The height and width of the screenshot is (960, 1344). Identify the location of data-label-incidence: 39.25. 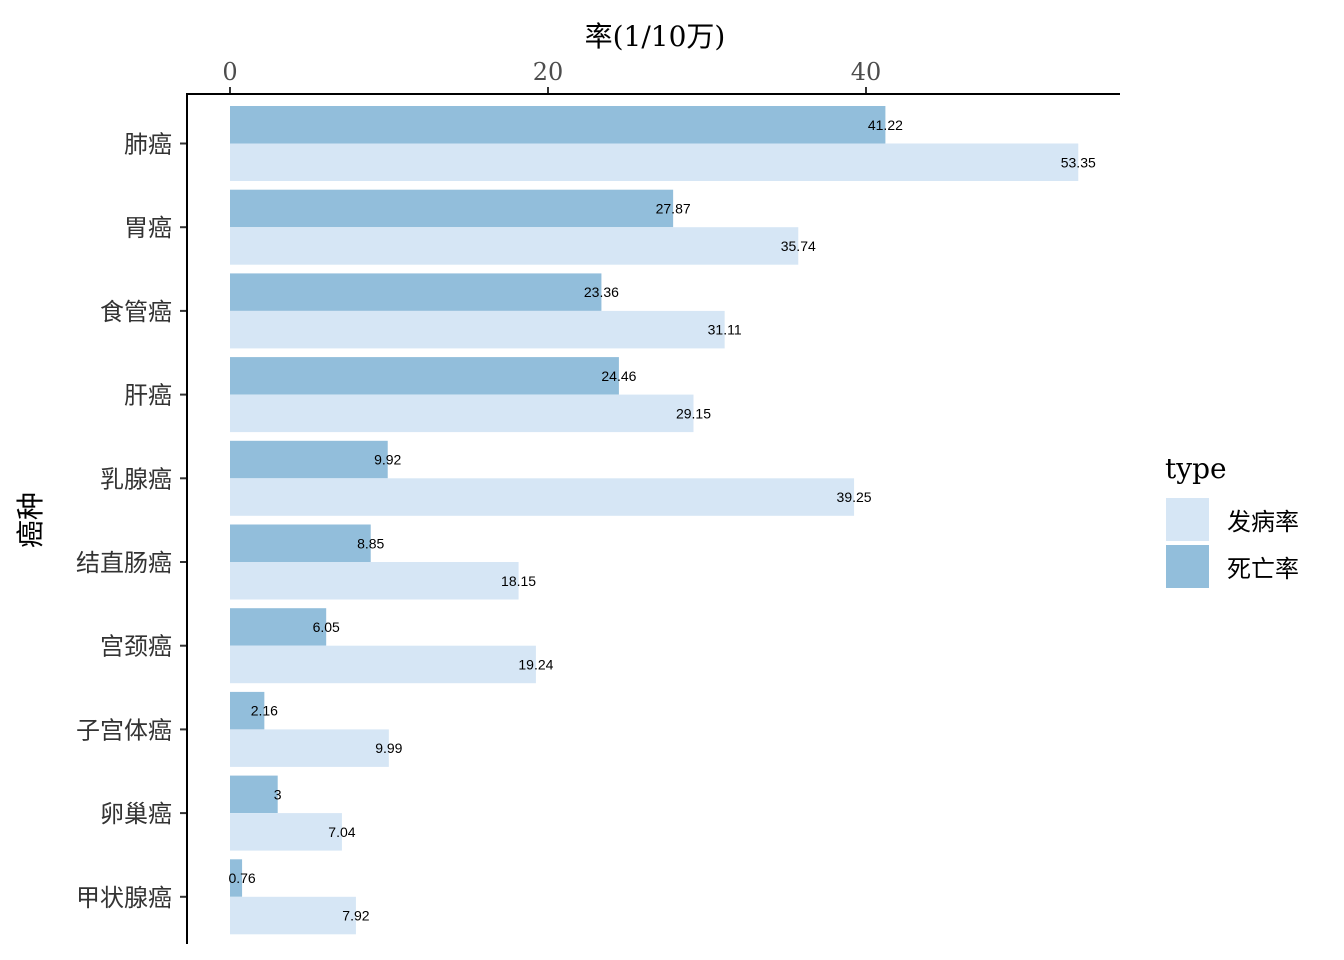
(854, 497).